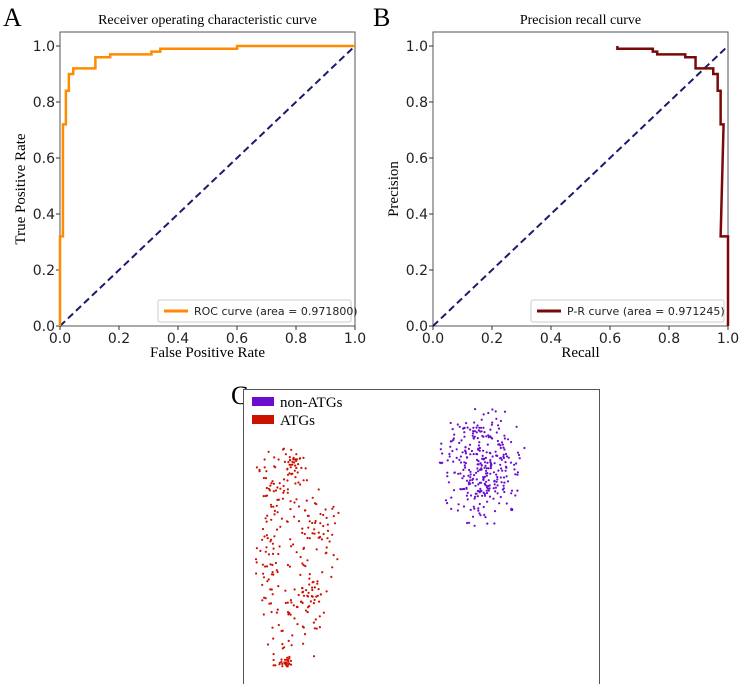 The height and width of the screenshot is (684, 739). I want to click on y-tick-label: 0.8, so click(44, 103).